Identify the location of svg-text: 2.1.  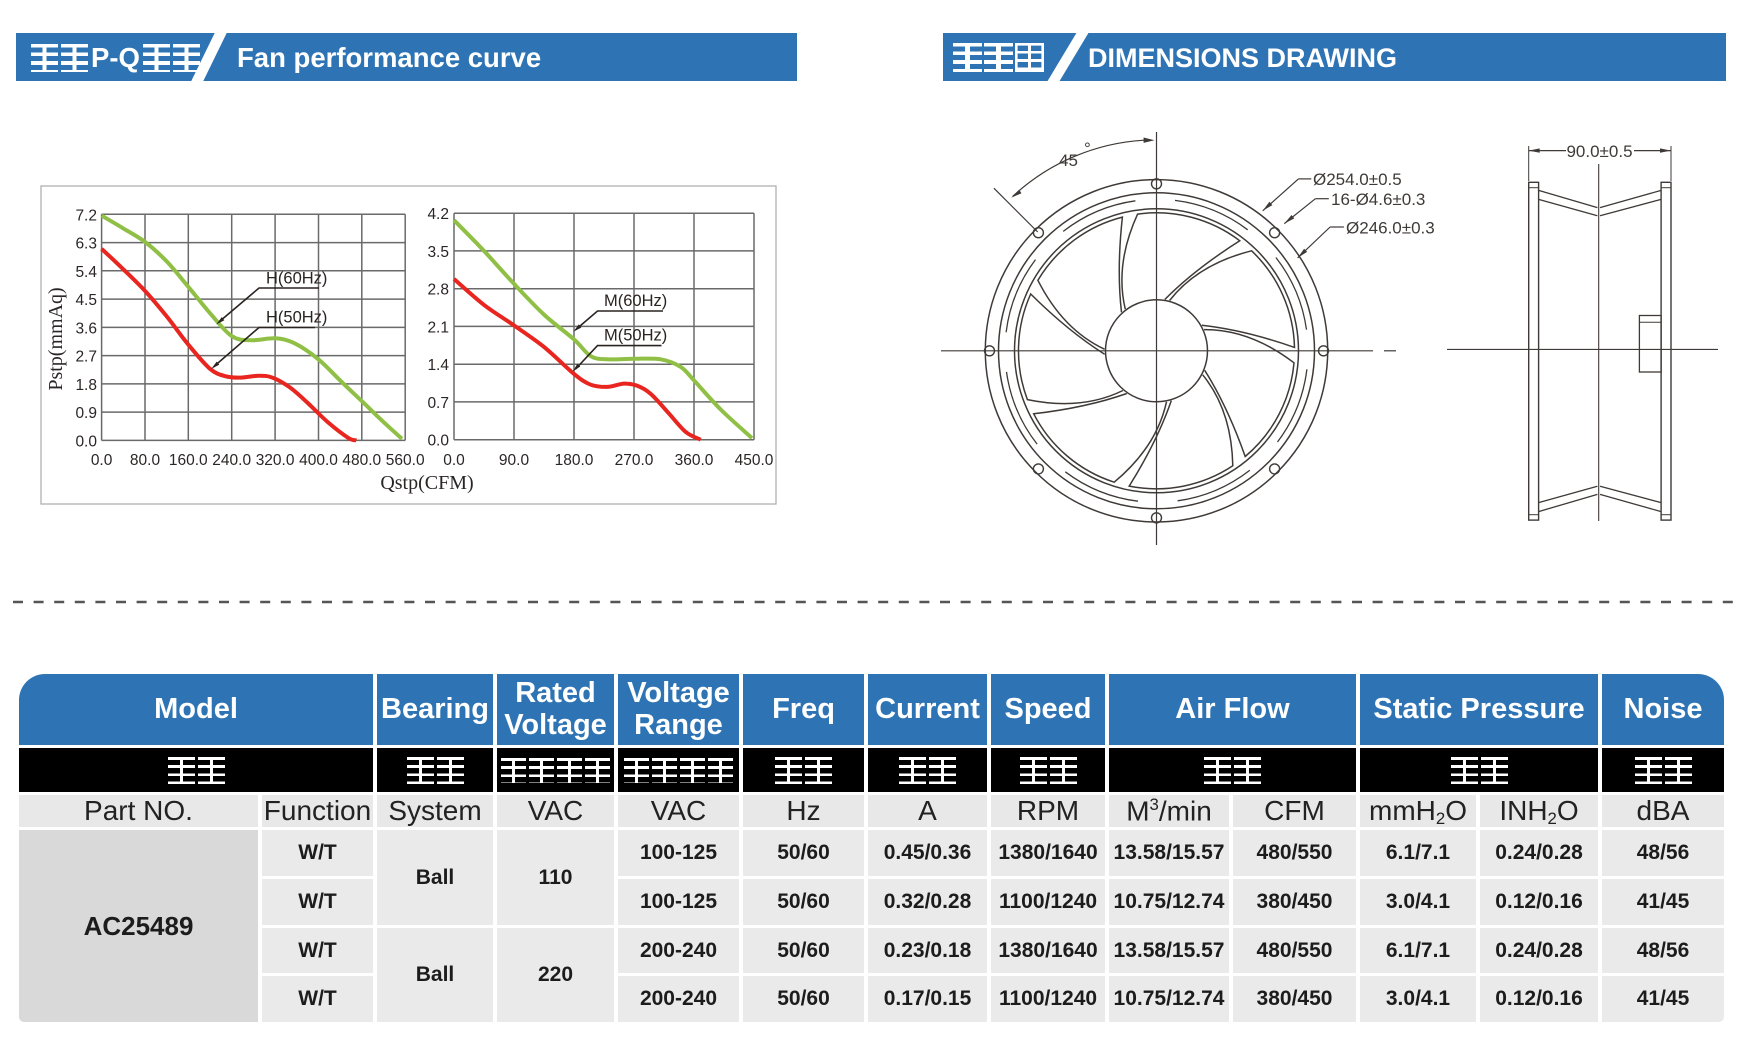
(438, 327).